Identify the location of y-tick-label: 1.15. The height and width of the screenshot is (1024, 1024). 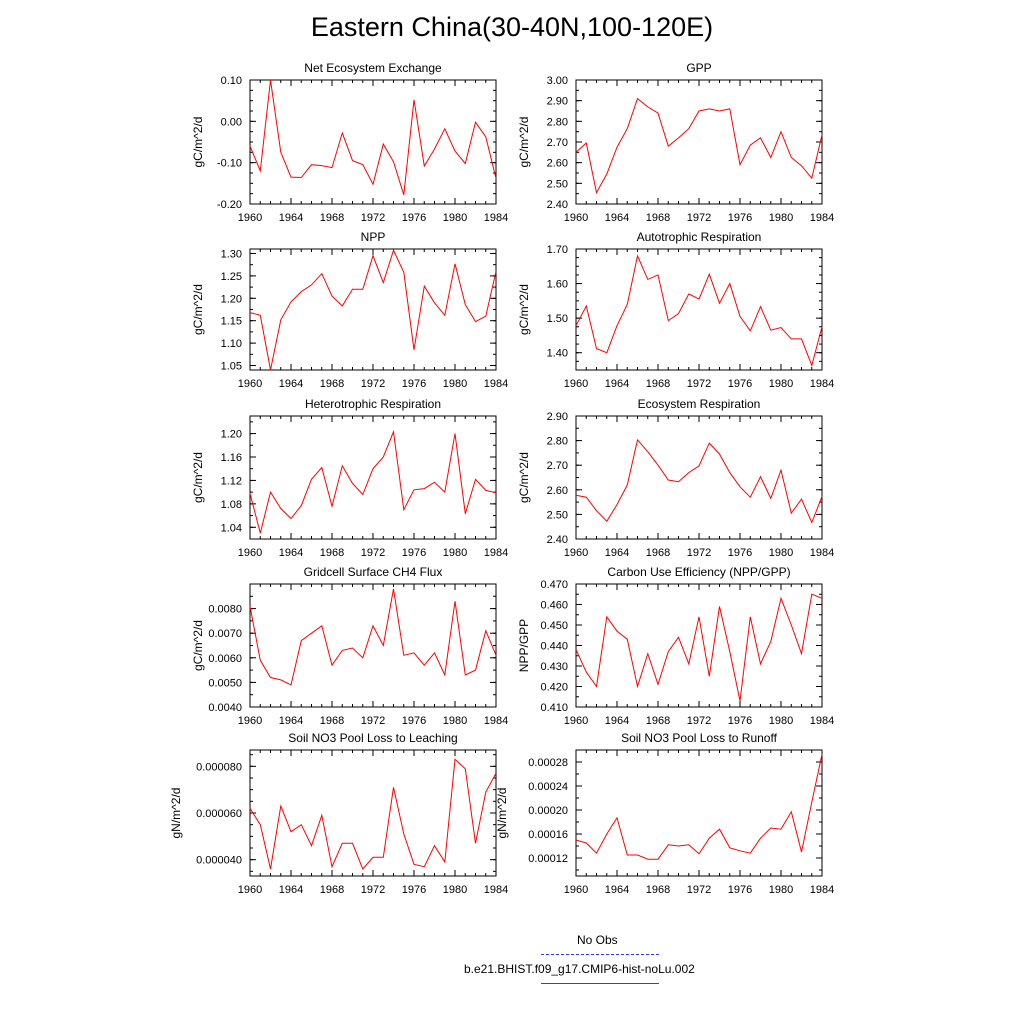
(231, 322).